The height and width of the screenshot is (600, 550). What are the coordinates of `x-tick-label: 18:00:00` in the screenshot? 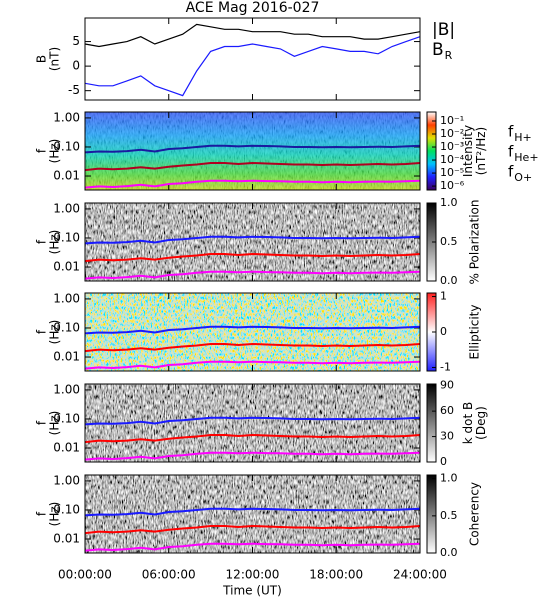 It's located at (336, 575).